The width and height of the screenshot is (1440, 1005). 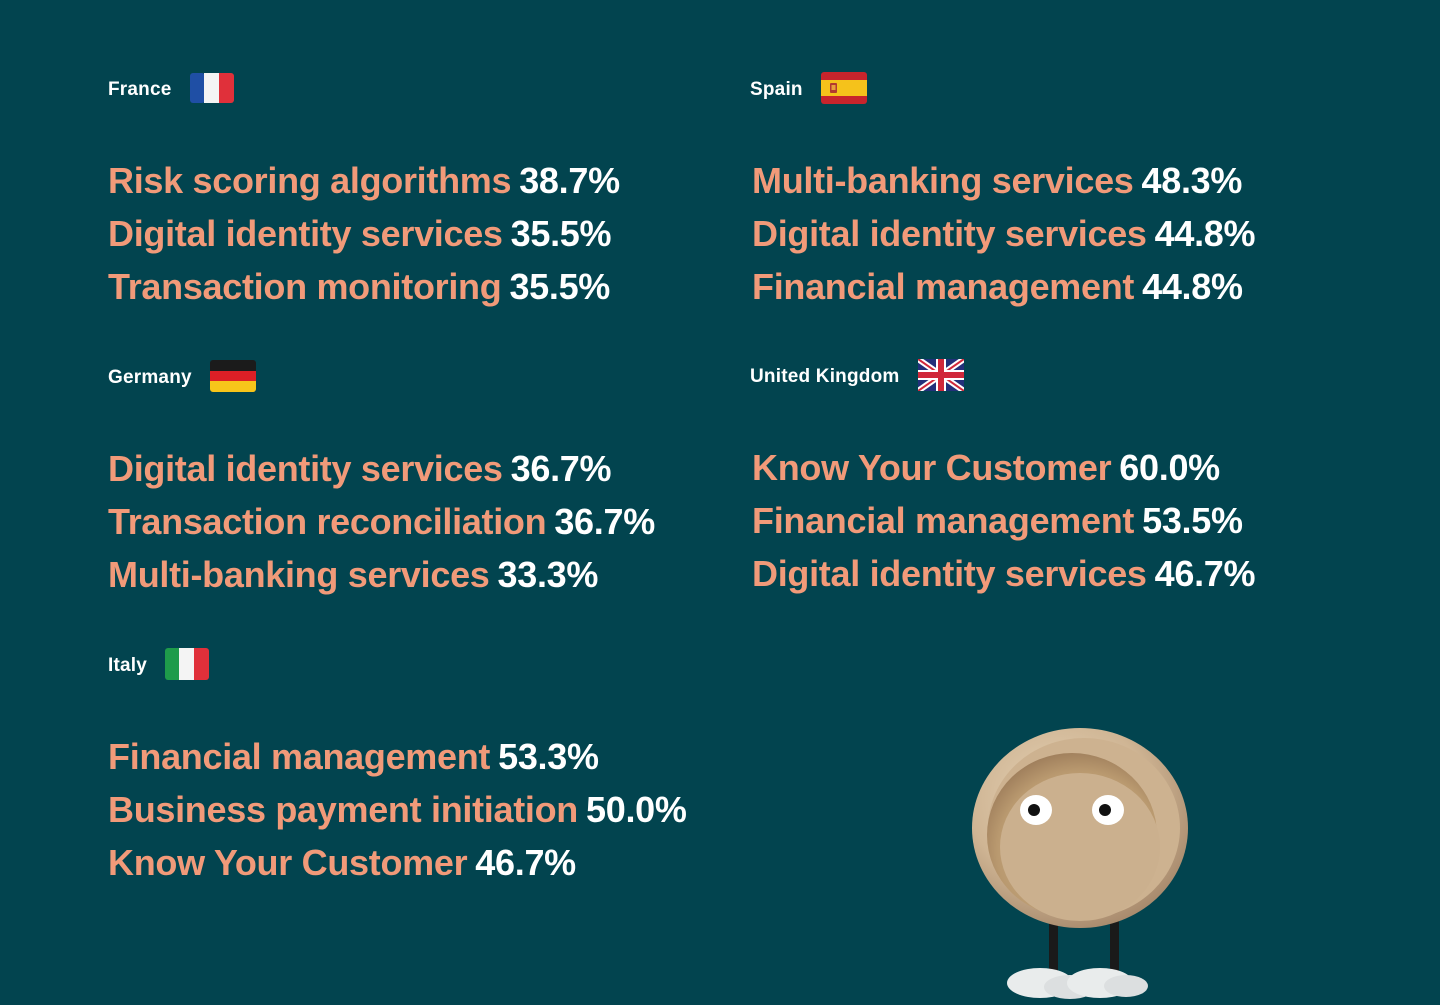 What do you see at coordinates (825, 376) in the screenshot?
I see `country-name: United Kingdom` at bounding box center [825, 376].